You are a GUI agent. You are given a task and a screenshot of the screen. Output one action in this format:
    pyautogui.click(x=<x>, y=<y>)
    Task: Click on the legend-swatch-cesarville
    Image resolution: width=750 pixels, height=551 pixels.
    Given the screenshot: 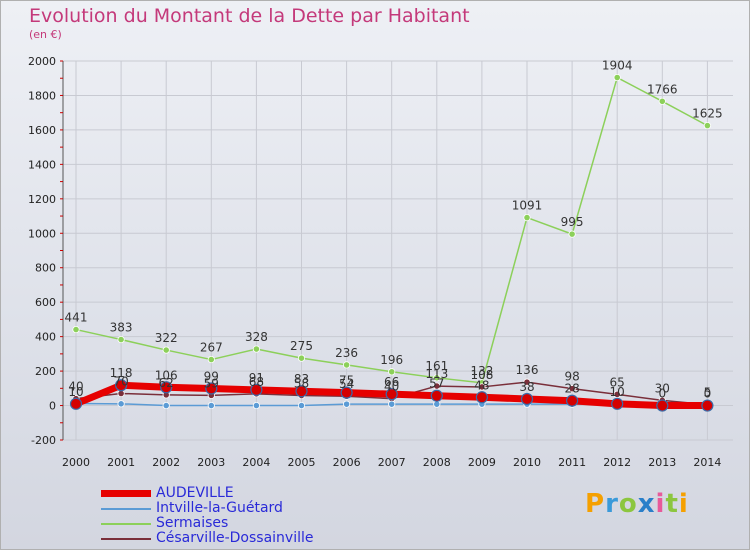 What is the action you would take?
    pyautogui.click(x=126, y=539)
    